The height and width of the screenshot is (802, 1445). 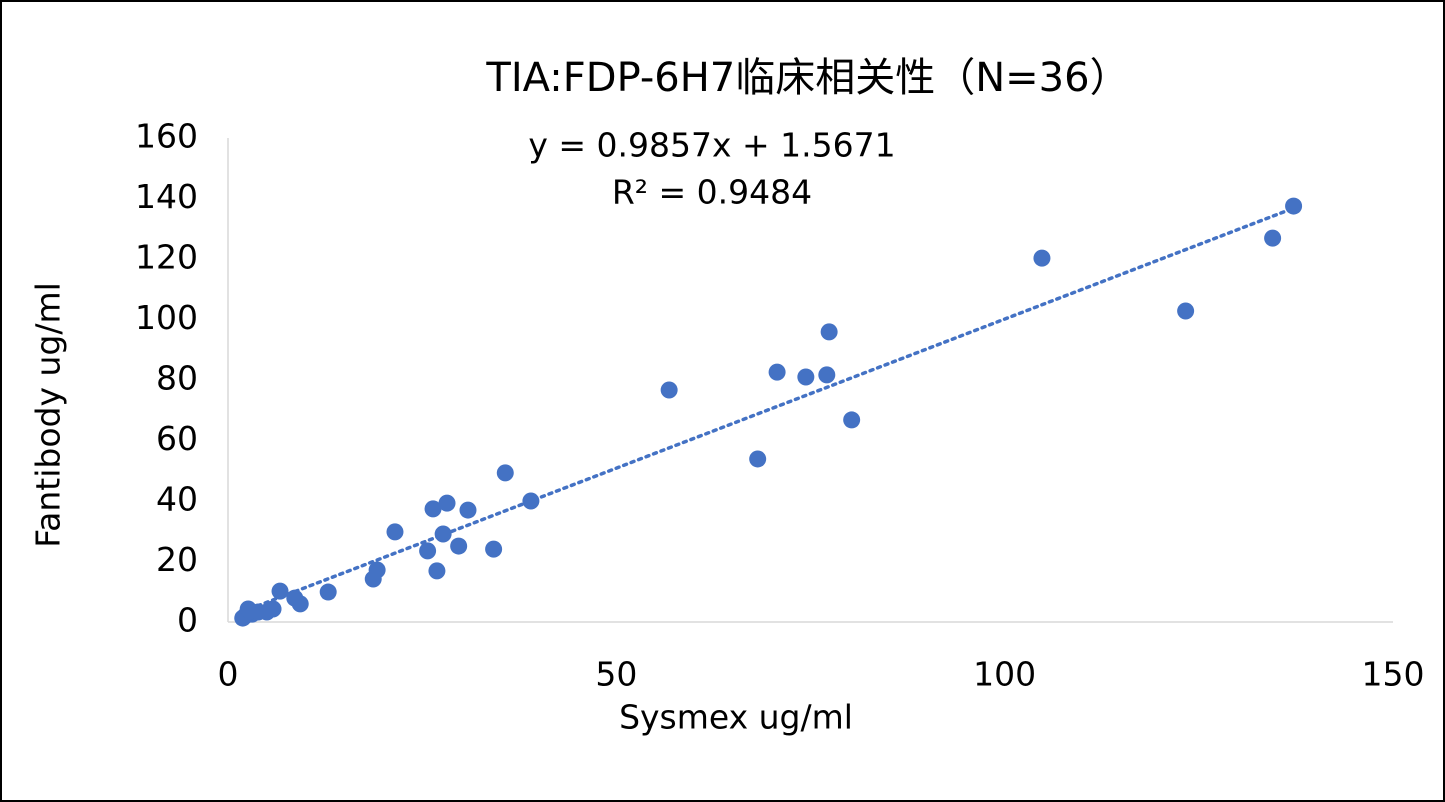 What do you see at coordinates (1393, 674) in the screenshot?
I see `x-tick-label: 150` at bounding box center [1393, 674].